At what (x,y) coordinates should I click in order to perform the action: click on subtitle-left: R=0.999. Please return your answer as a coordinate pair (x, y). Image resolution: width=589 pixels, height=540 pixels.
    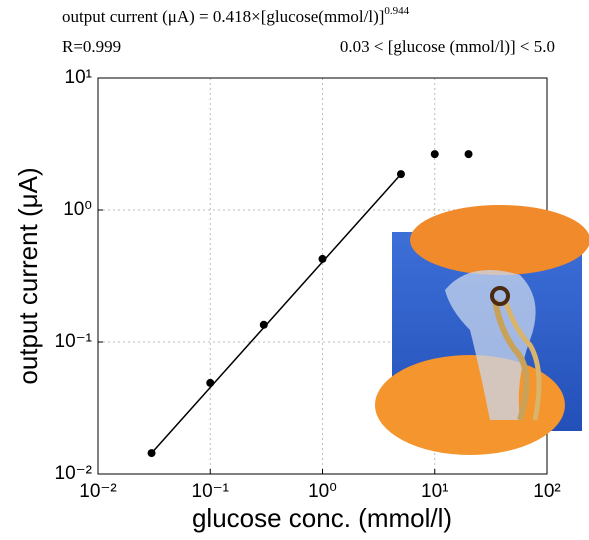
    Looking at the image, I should click on (91, 46).